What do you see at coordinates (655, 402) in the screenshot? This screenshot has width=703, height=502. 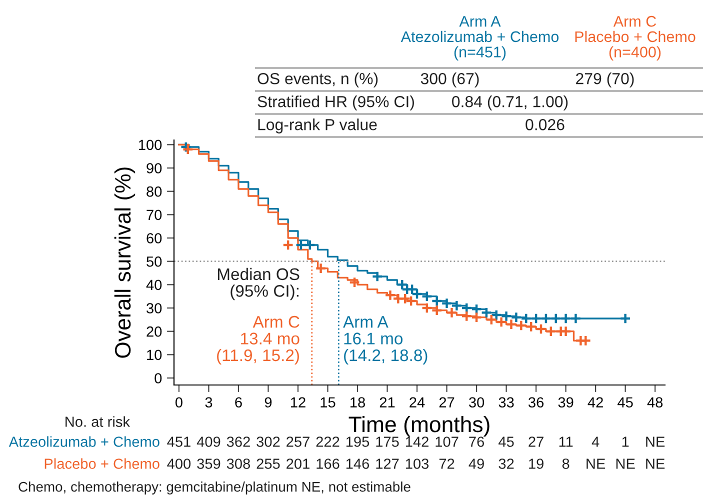 I see `x-tick-label: 48` at bounding box center [655, 402].